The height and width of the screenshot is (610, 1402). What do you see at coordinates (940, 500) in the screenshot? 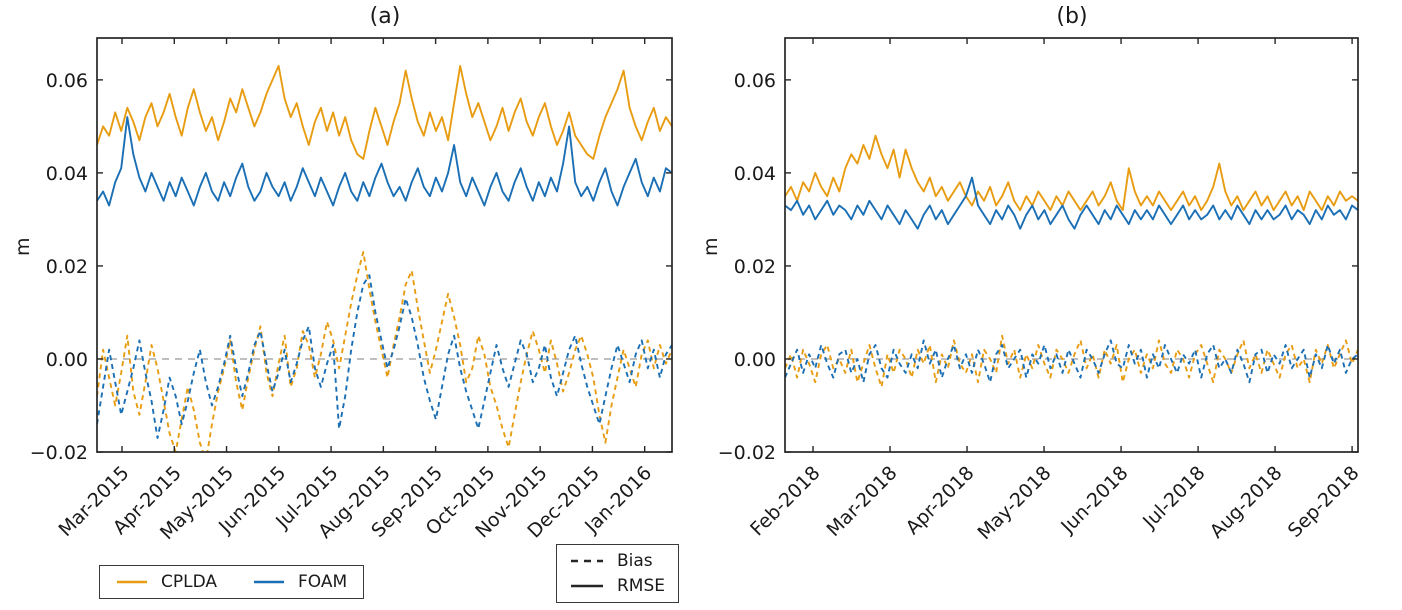
I see `x-tick-label: Apr-2018` at bounding box center [940, 500].